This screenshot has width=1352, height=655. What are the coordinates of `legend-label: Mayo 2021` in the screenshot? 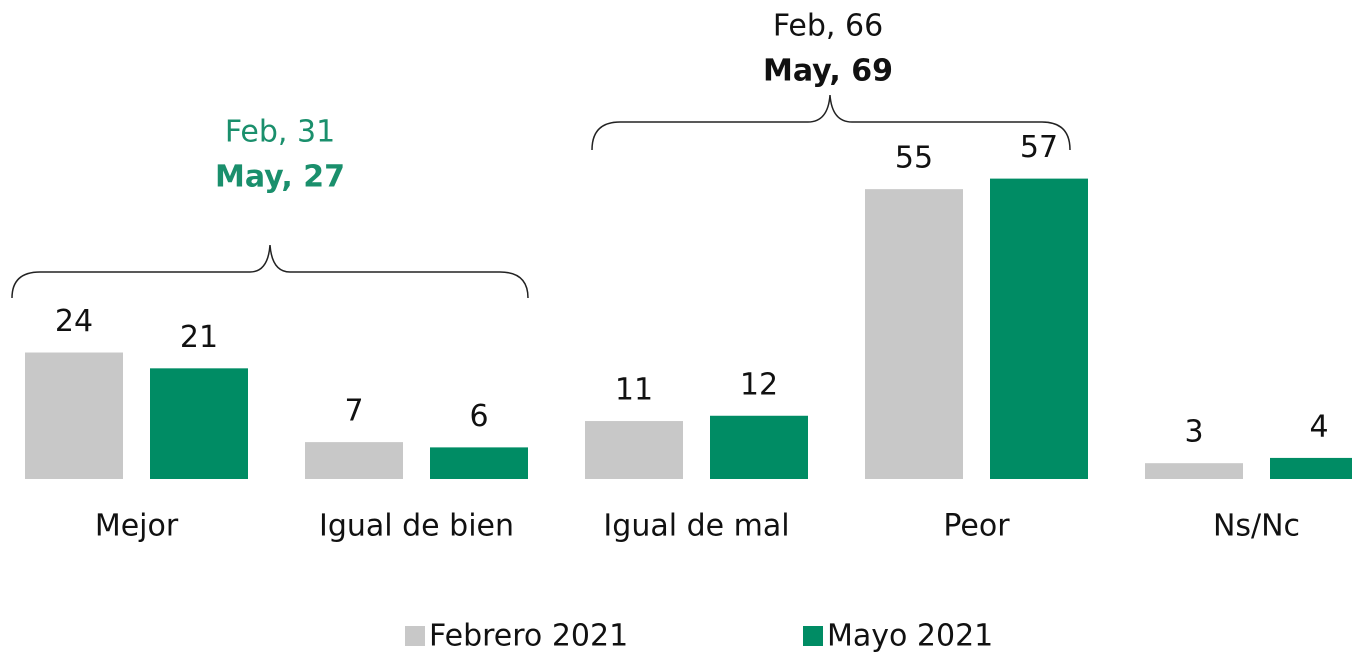 It's located at (910, 636).